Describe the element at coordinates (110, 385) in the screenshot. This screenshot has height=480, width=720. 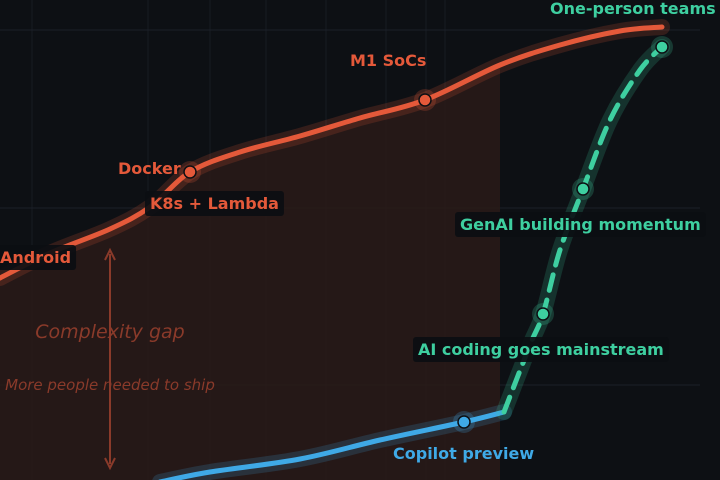
I see `gap-subtitle: More people needed to ship` at that location.